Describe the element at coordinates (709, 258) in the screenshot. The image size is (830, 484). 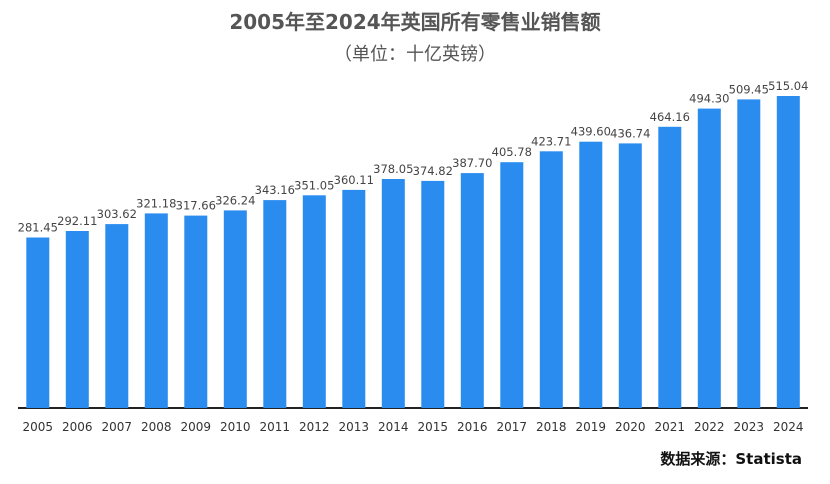
I see `bar-2022` at that location.